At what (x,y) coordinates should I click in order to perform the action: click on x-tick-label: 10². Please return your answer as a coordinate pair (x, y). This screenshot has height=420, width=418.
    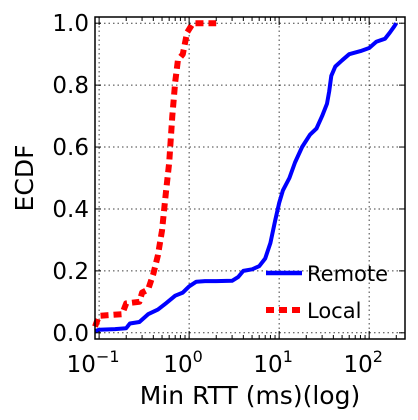
    Looking at the image, I should click on (362, 362).